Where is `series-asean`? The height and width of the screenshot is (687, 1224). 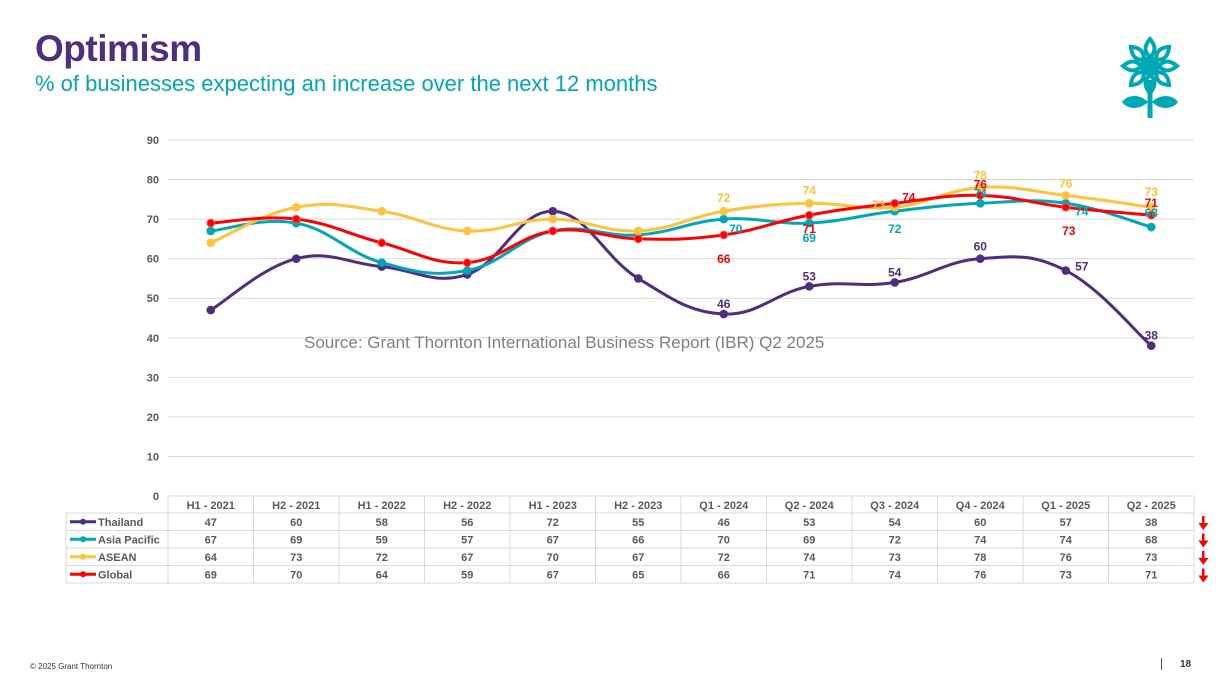 series-asean is located at coordinates (681, 215).